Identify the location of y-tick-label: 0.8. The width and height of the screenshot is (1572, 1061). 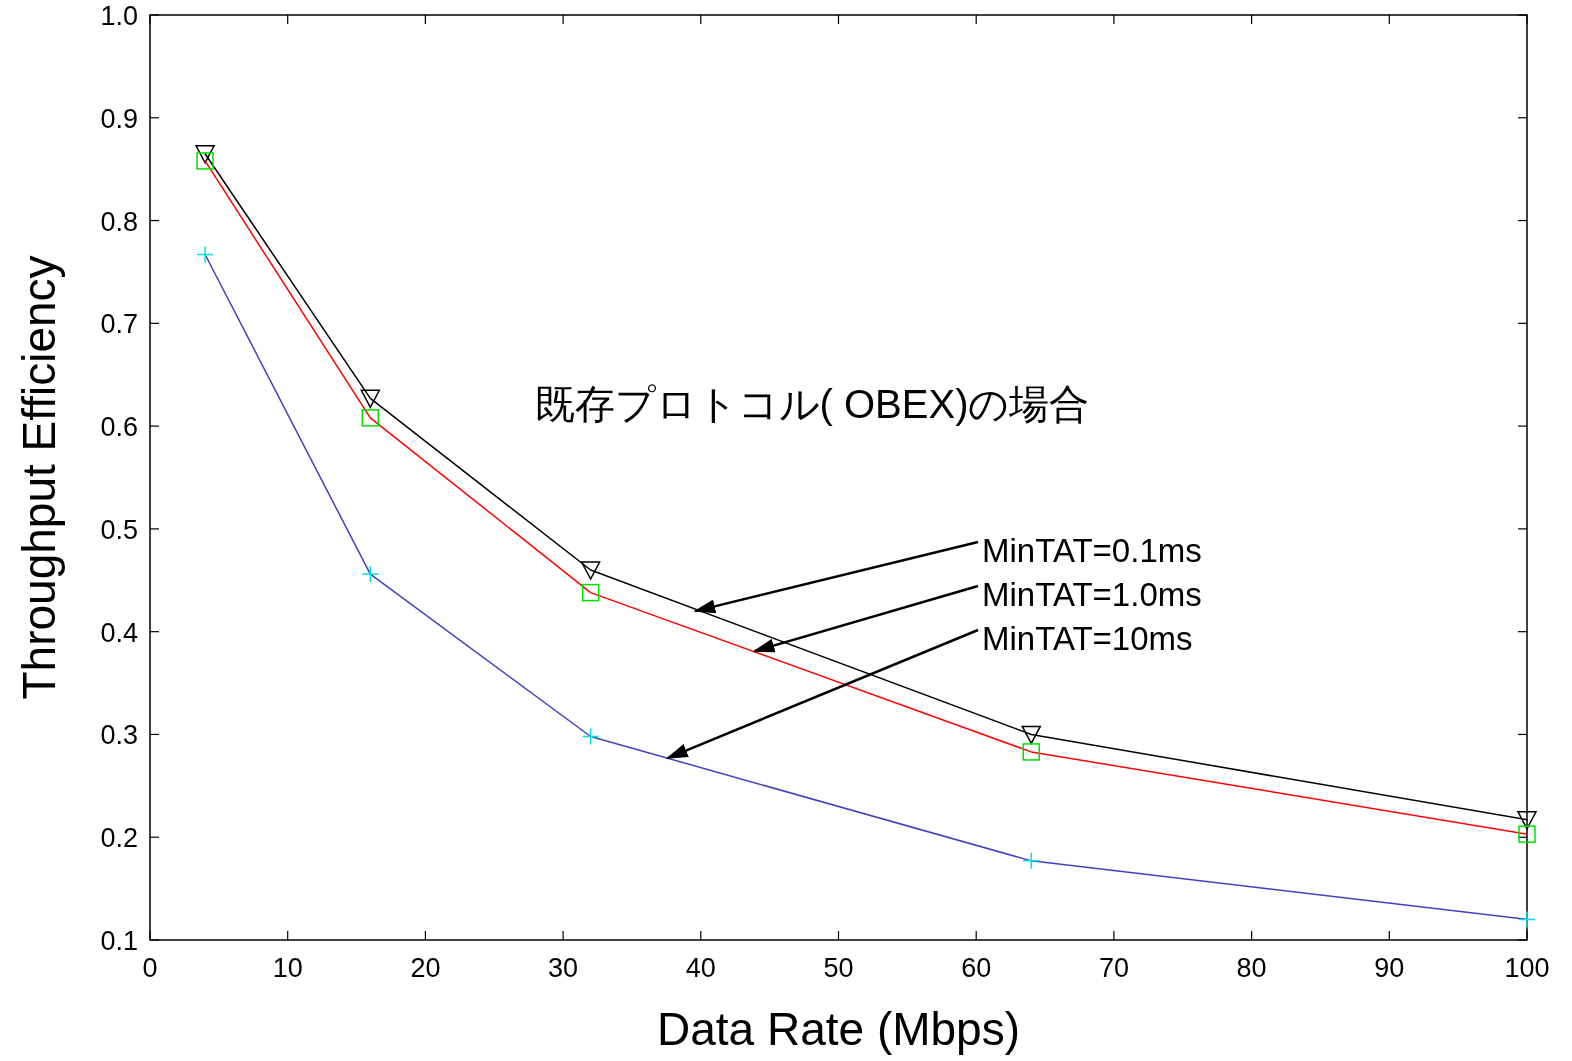
(119, 221).